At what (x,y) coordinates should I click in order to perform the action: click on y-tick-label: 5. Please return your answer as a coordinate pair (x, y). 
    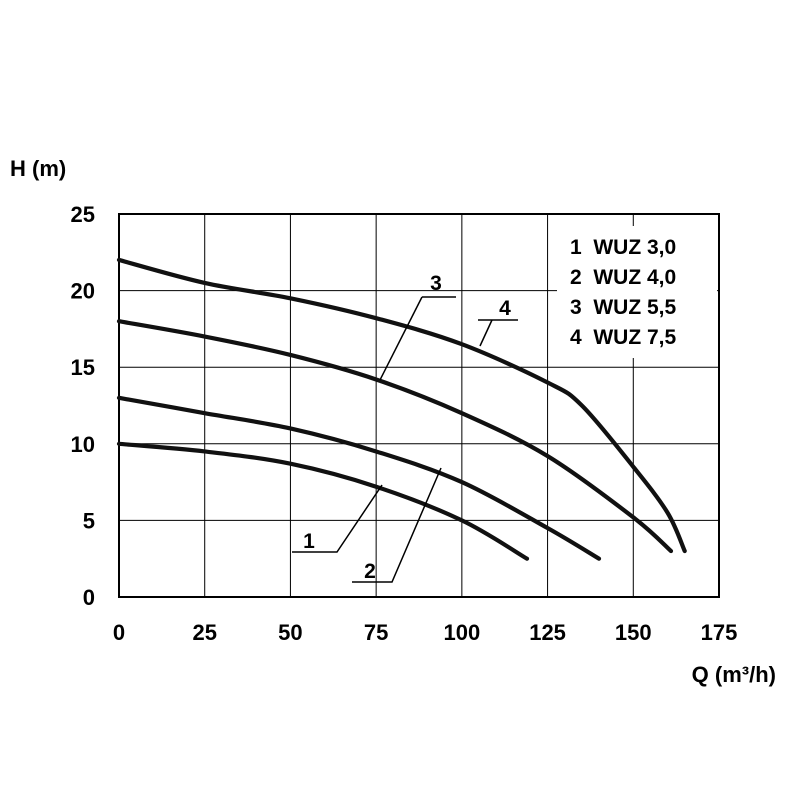
    Looking at the image, I should click on (89, 520).